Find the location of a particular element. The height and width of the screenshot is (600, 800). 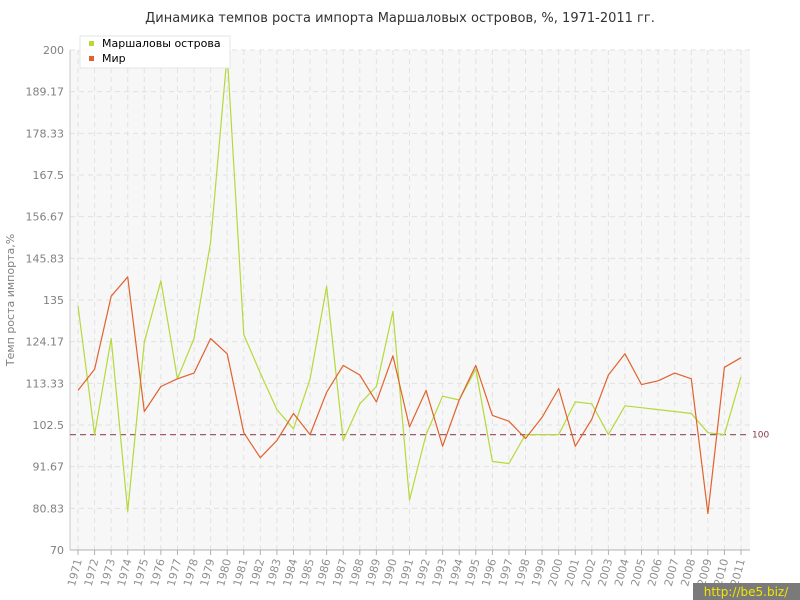

y-tick-label: 113.33 is located at coordinates (45, 383).